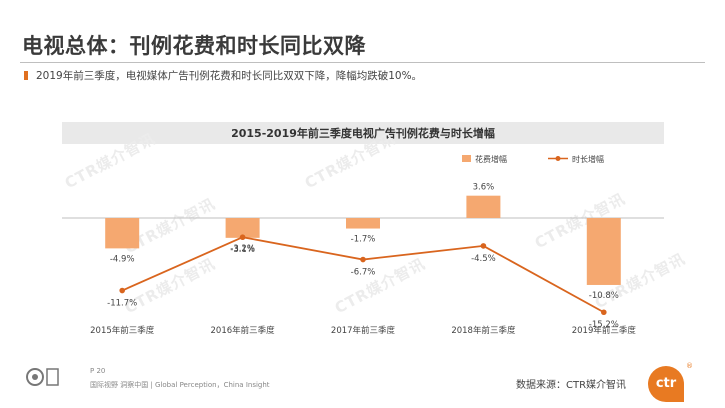  What do you see at coordinates (466, 158) in the screenshot?
I see `legend-bar-swatch` at bounding box center [466, 158].